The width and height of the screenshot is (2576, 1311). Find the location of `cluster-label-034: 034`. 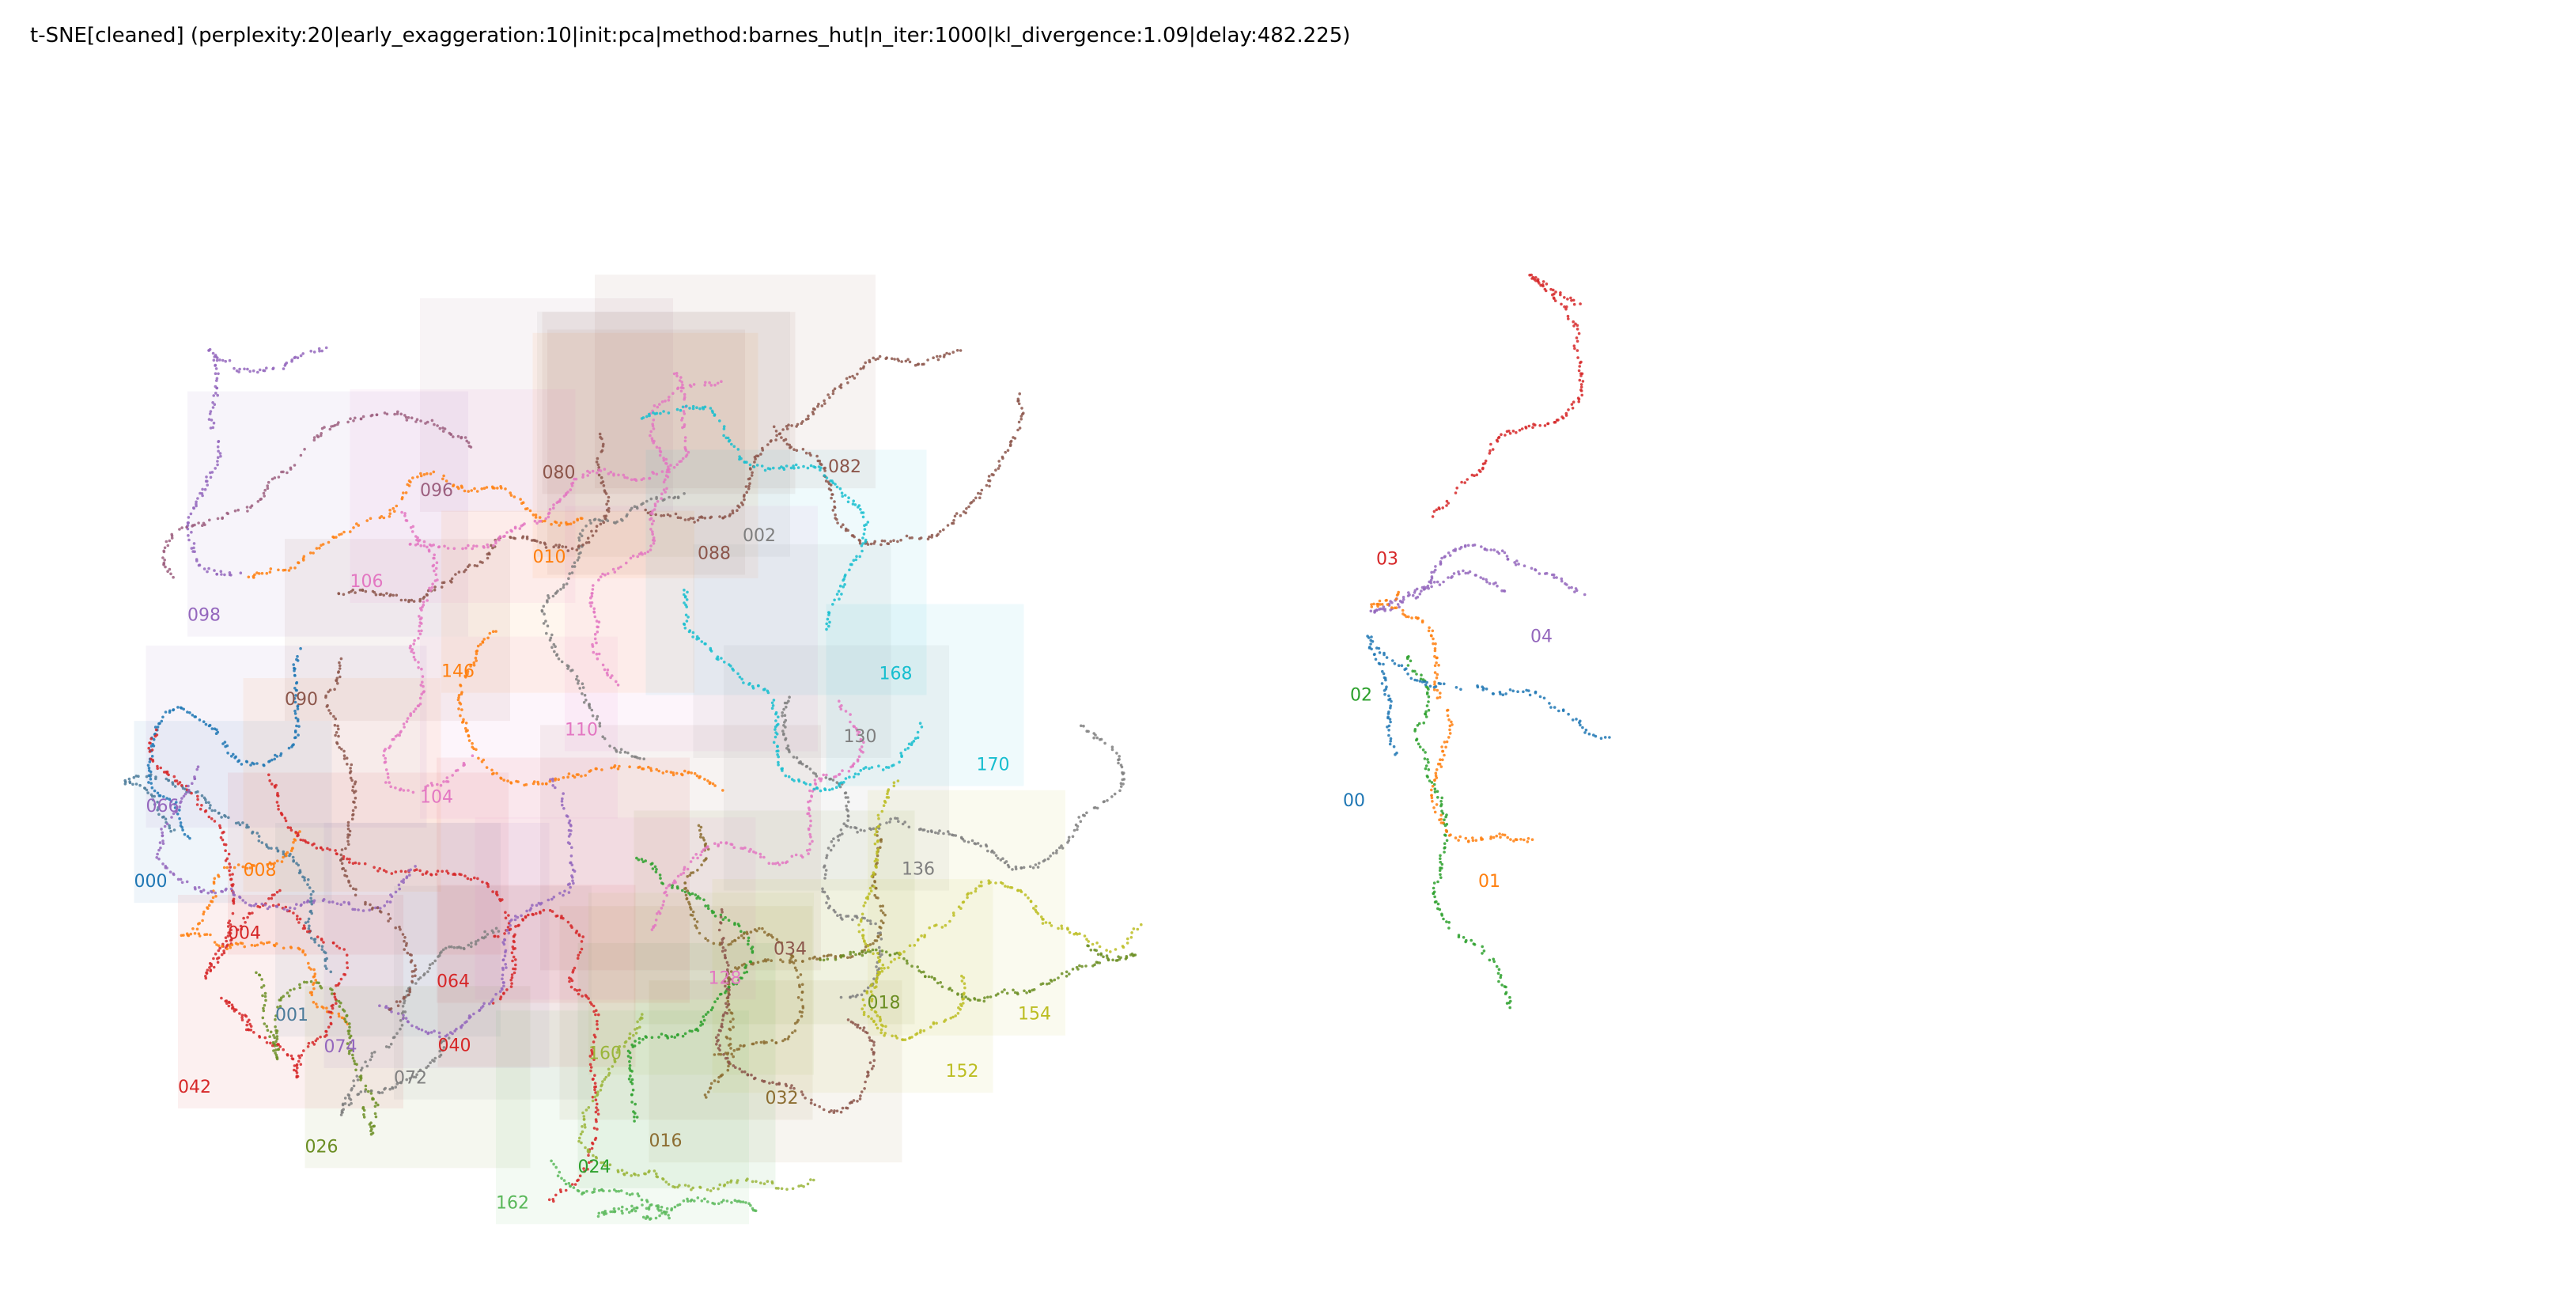

cluster-label-034: 034 is located at coordinates (790, 949).